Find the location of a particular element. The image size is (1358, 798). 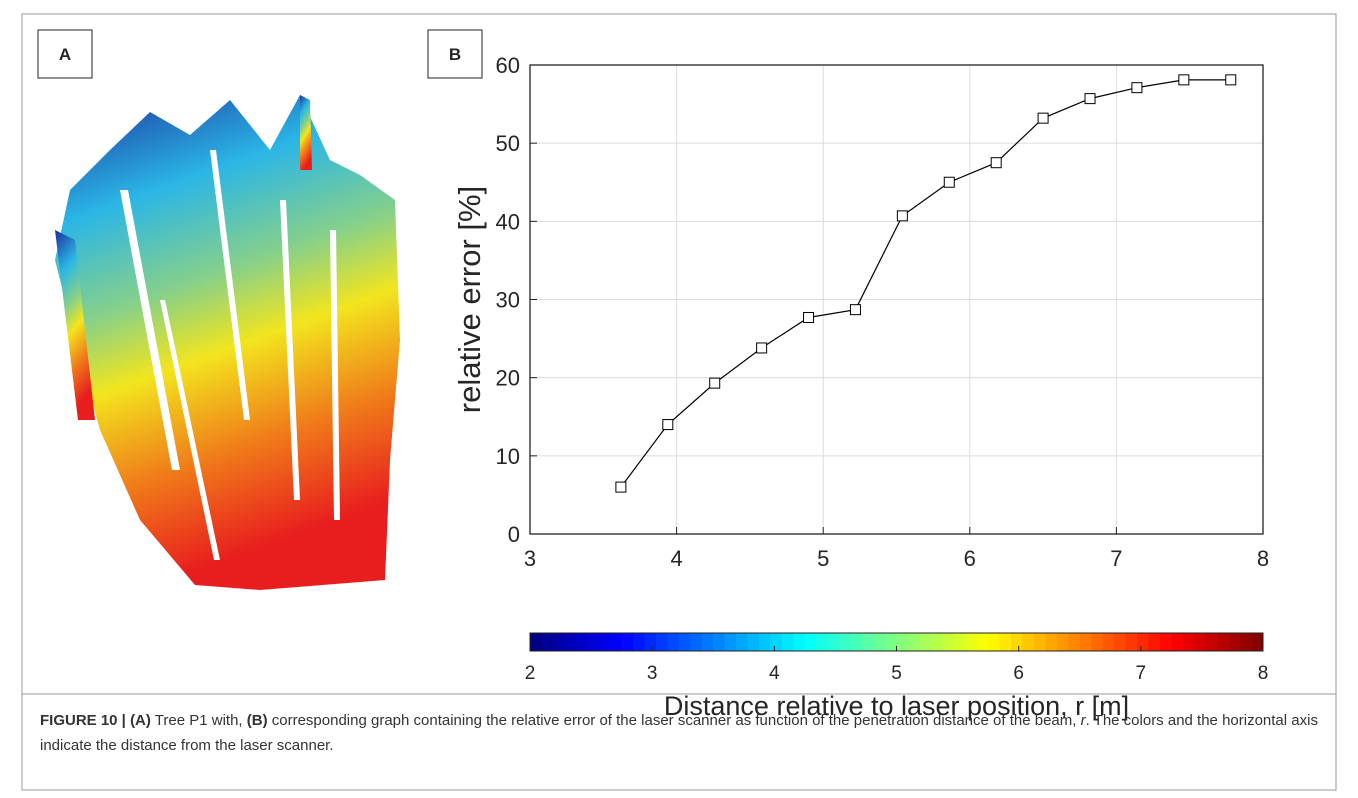

x-tick-label: 5 is located at coordinates (823, 558).